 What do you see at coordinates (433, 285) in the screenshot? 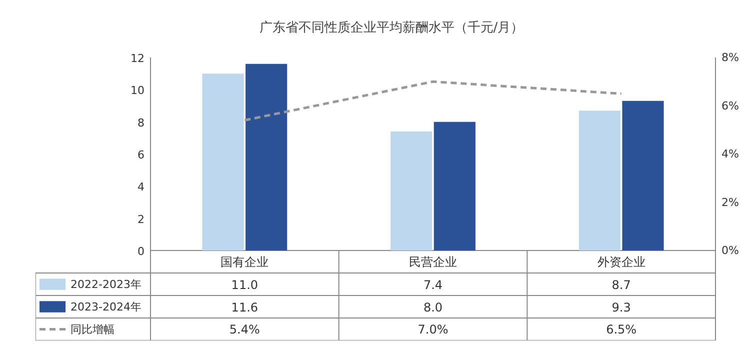
I see `data-label: 7.4` at bounding box center [433, 285].